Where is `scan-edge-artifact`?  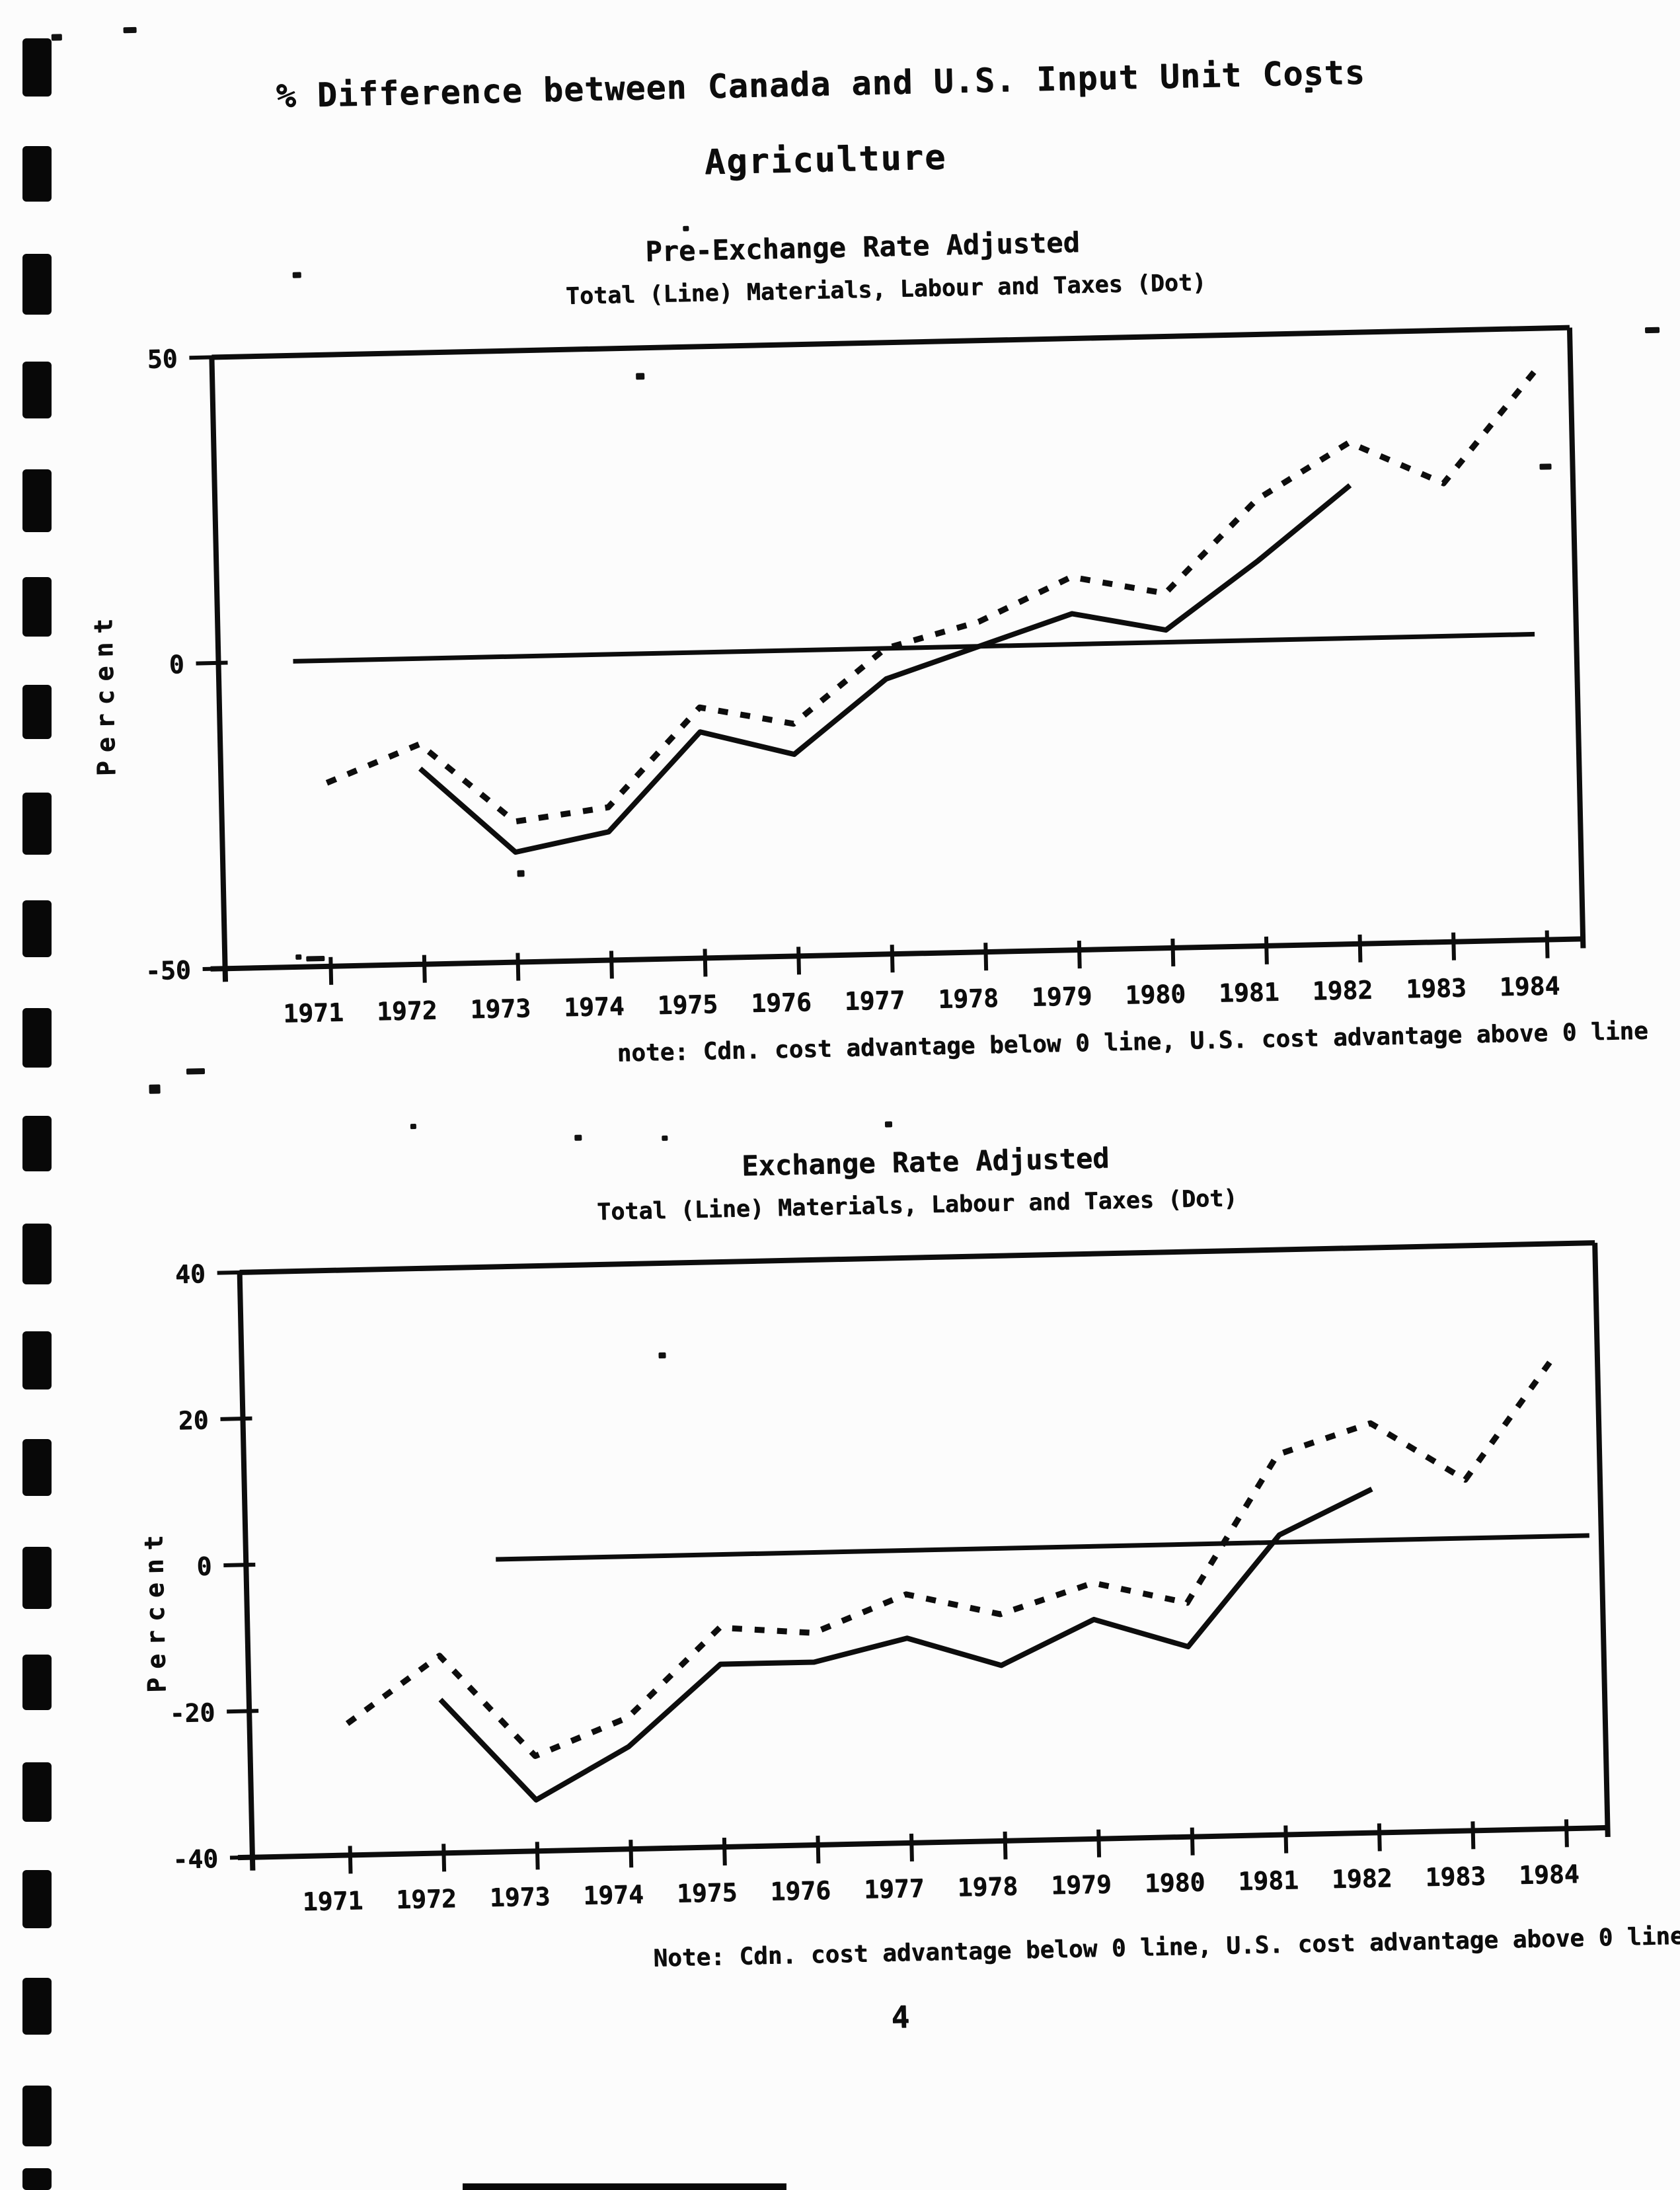
scan-edge-artifact is located at coordinates (624, 2186).